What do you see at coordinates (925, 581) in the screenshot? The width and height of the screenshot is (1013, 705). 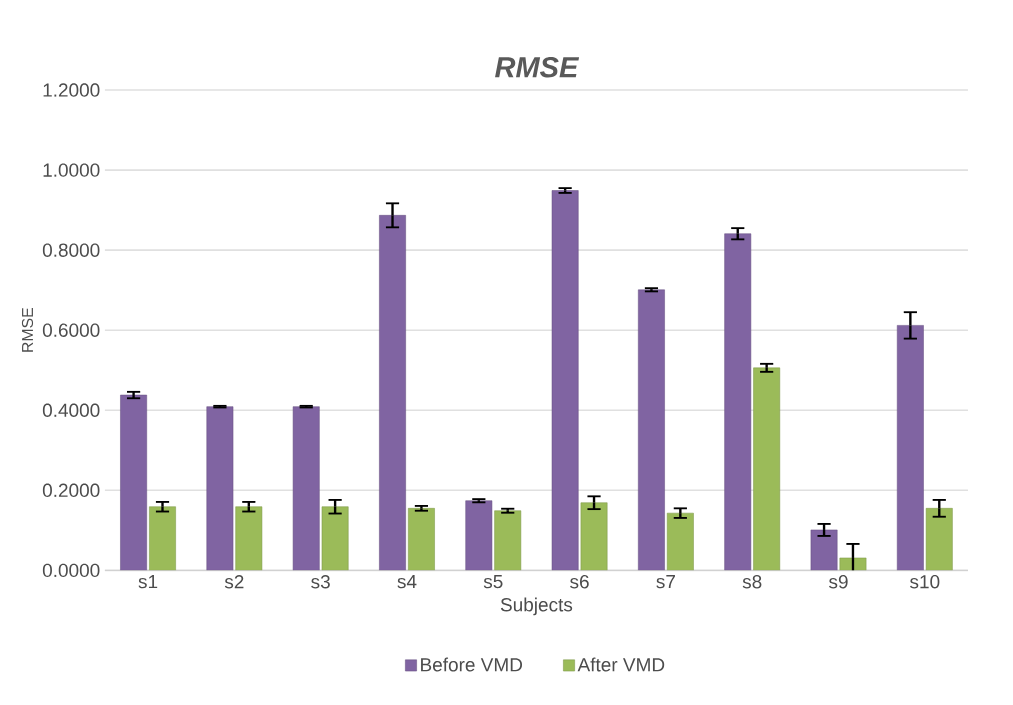 I see `x-tick-label: s10` at bounding box center [925, 581].